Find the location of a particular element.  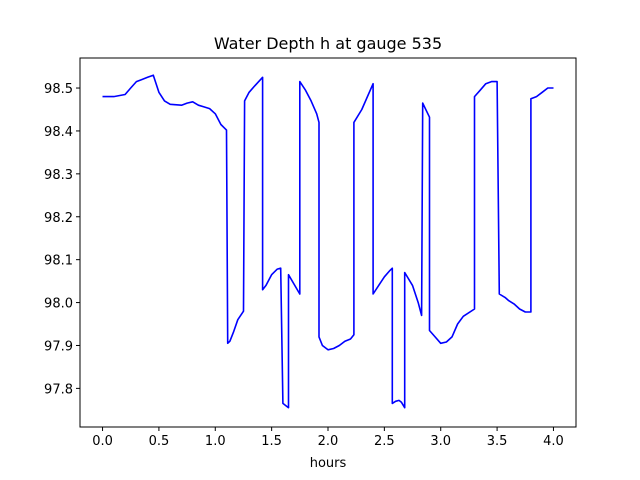

x-tick-label: 2.0 is located at coordinates (328, 441).